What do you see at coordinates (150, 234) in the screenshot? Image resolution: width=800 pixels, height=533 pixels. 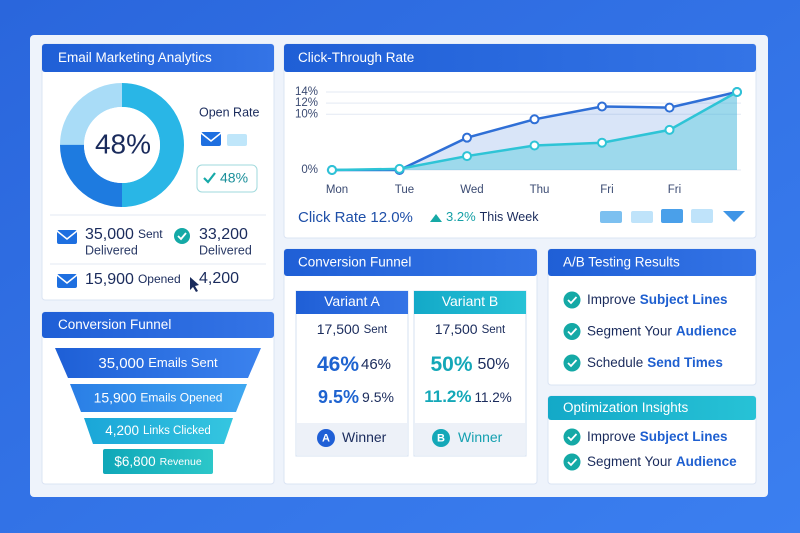 I see `stat-unit: Sent` at bounding box center [150, 234].